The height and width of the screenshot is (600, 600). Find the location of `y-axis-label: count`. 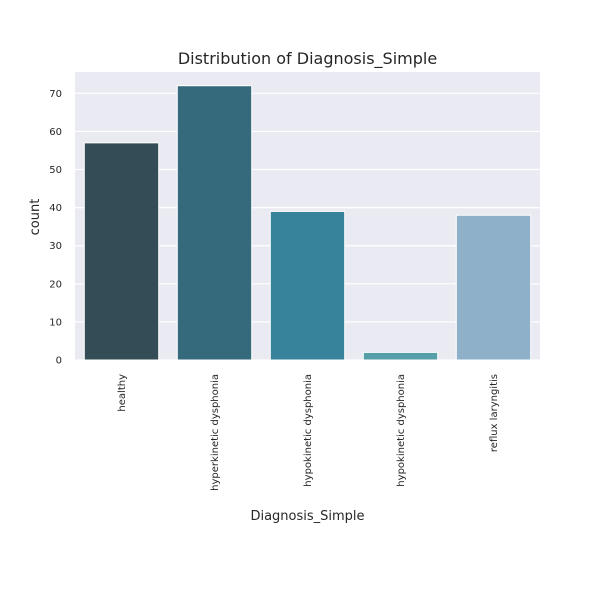

y-axis-label: count is located at coordinates (35, 217).